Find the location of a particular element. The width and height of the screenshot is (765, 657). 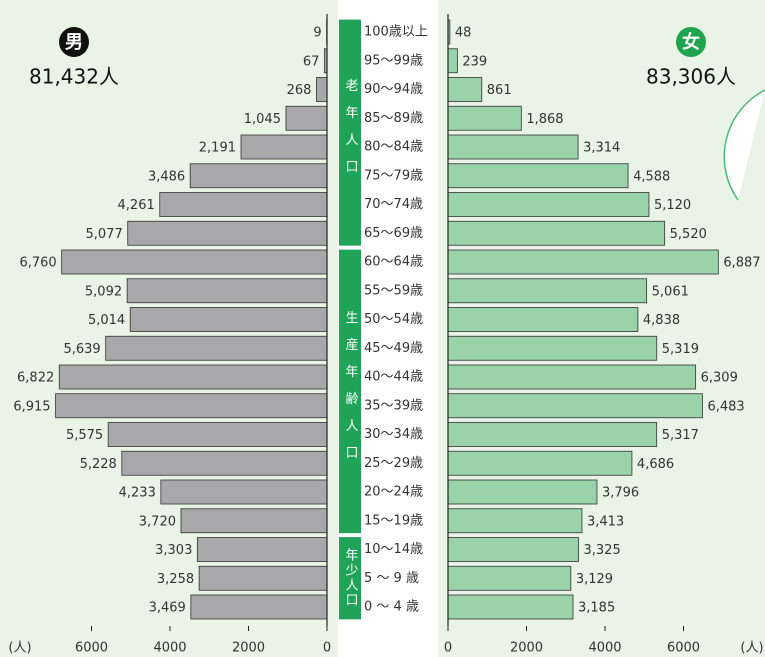

age-label: 65～69歳 is located at coordinates (393, 233).